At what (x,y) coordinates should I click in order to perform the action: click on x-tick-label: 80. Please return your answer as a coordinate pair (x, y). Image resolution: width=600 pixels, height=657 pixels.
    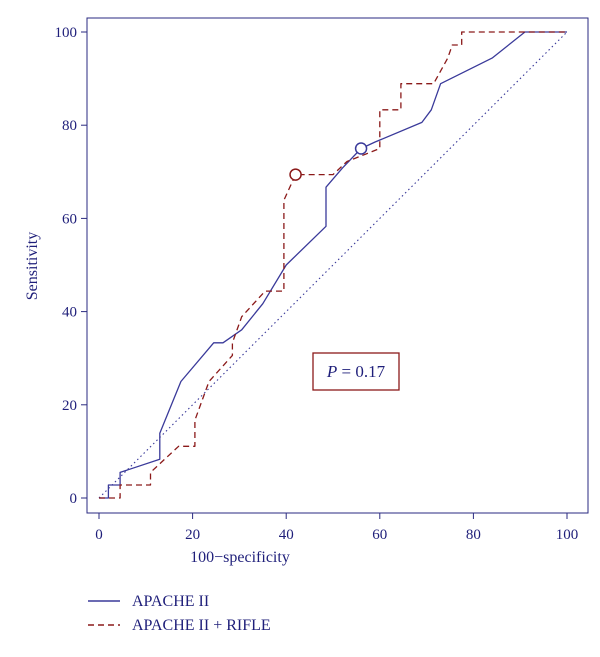
    Looking at the image, I should click on (473, 535).